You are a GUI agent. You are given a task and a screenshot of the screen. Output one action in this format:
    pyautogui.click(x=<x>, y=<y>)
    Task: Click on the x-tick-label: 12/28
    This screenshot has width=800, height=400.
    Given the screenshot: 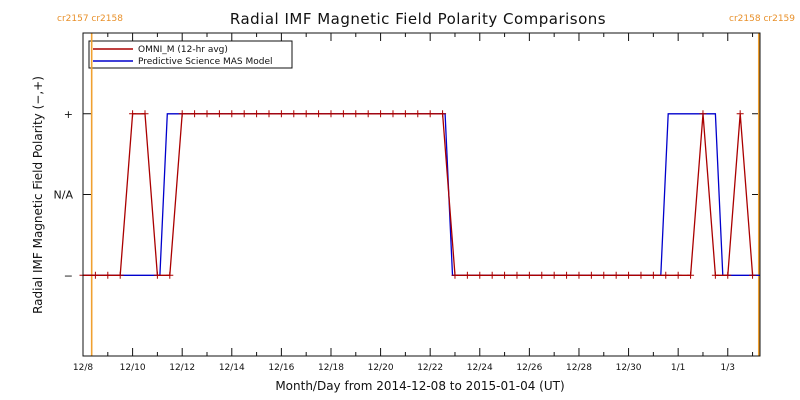 What is the action you would take?
    pyautogui.click(x=579, y=368)
    